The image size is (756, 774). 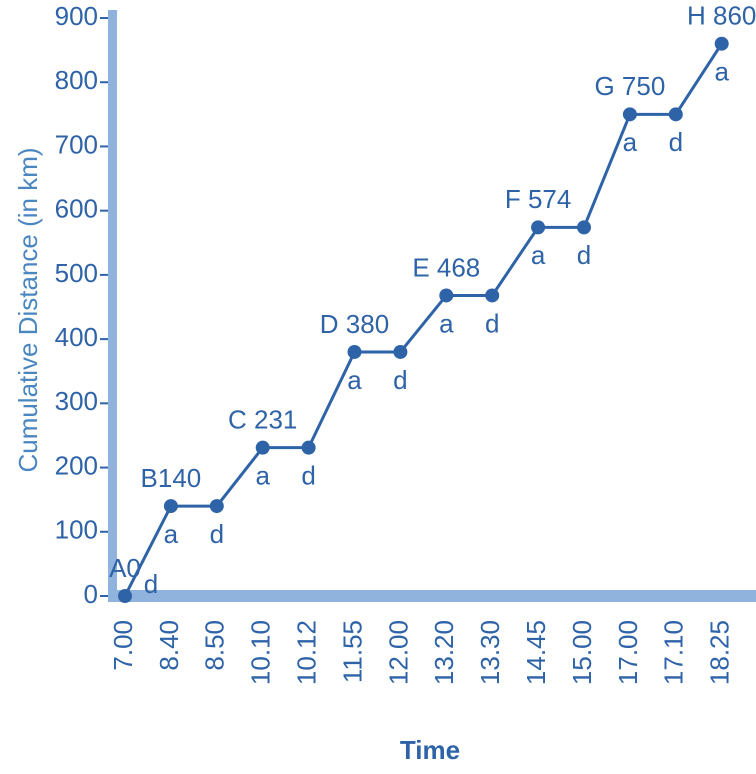 I want to click on x-tick-label: 18.25, so click(x=720, y=652).